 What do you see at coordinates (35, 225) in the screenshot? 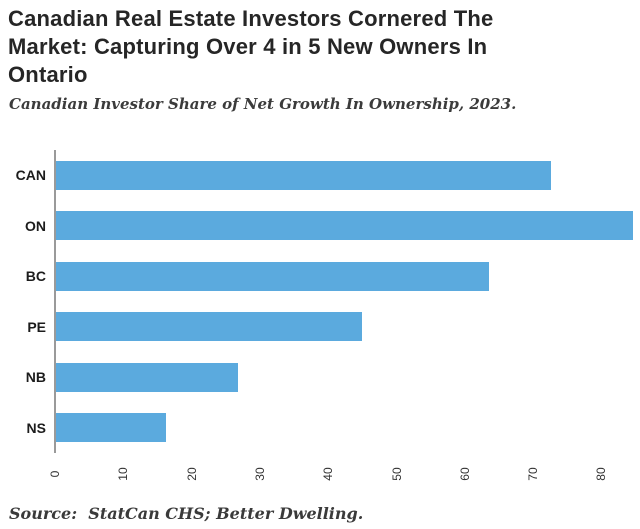
I see `category-label-on: ON` at bounding box center [35, 225].